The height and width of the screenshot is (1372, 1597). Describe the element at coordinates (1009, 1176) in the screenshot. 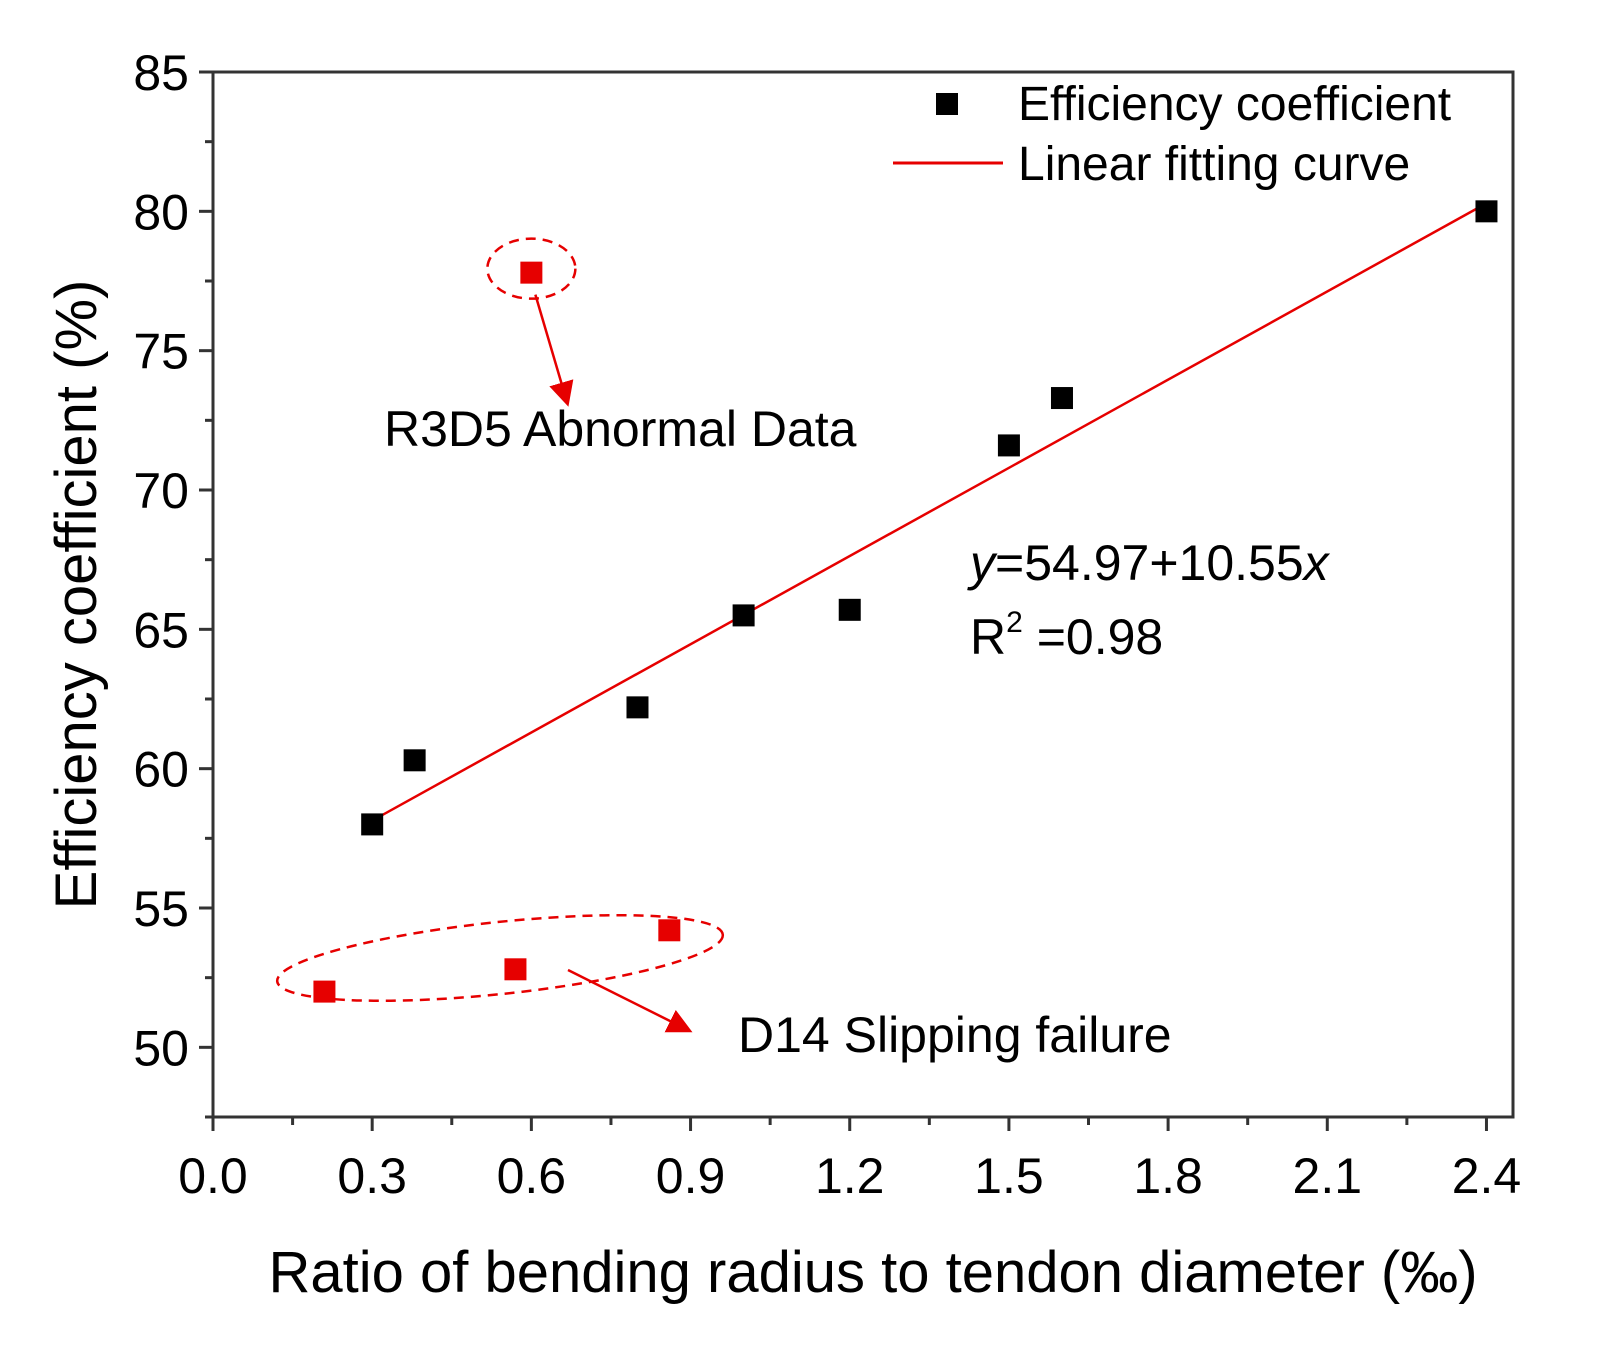

I see `x-tick-label: 1.5` at that location.